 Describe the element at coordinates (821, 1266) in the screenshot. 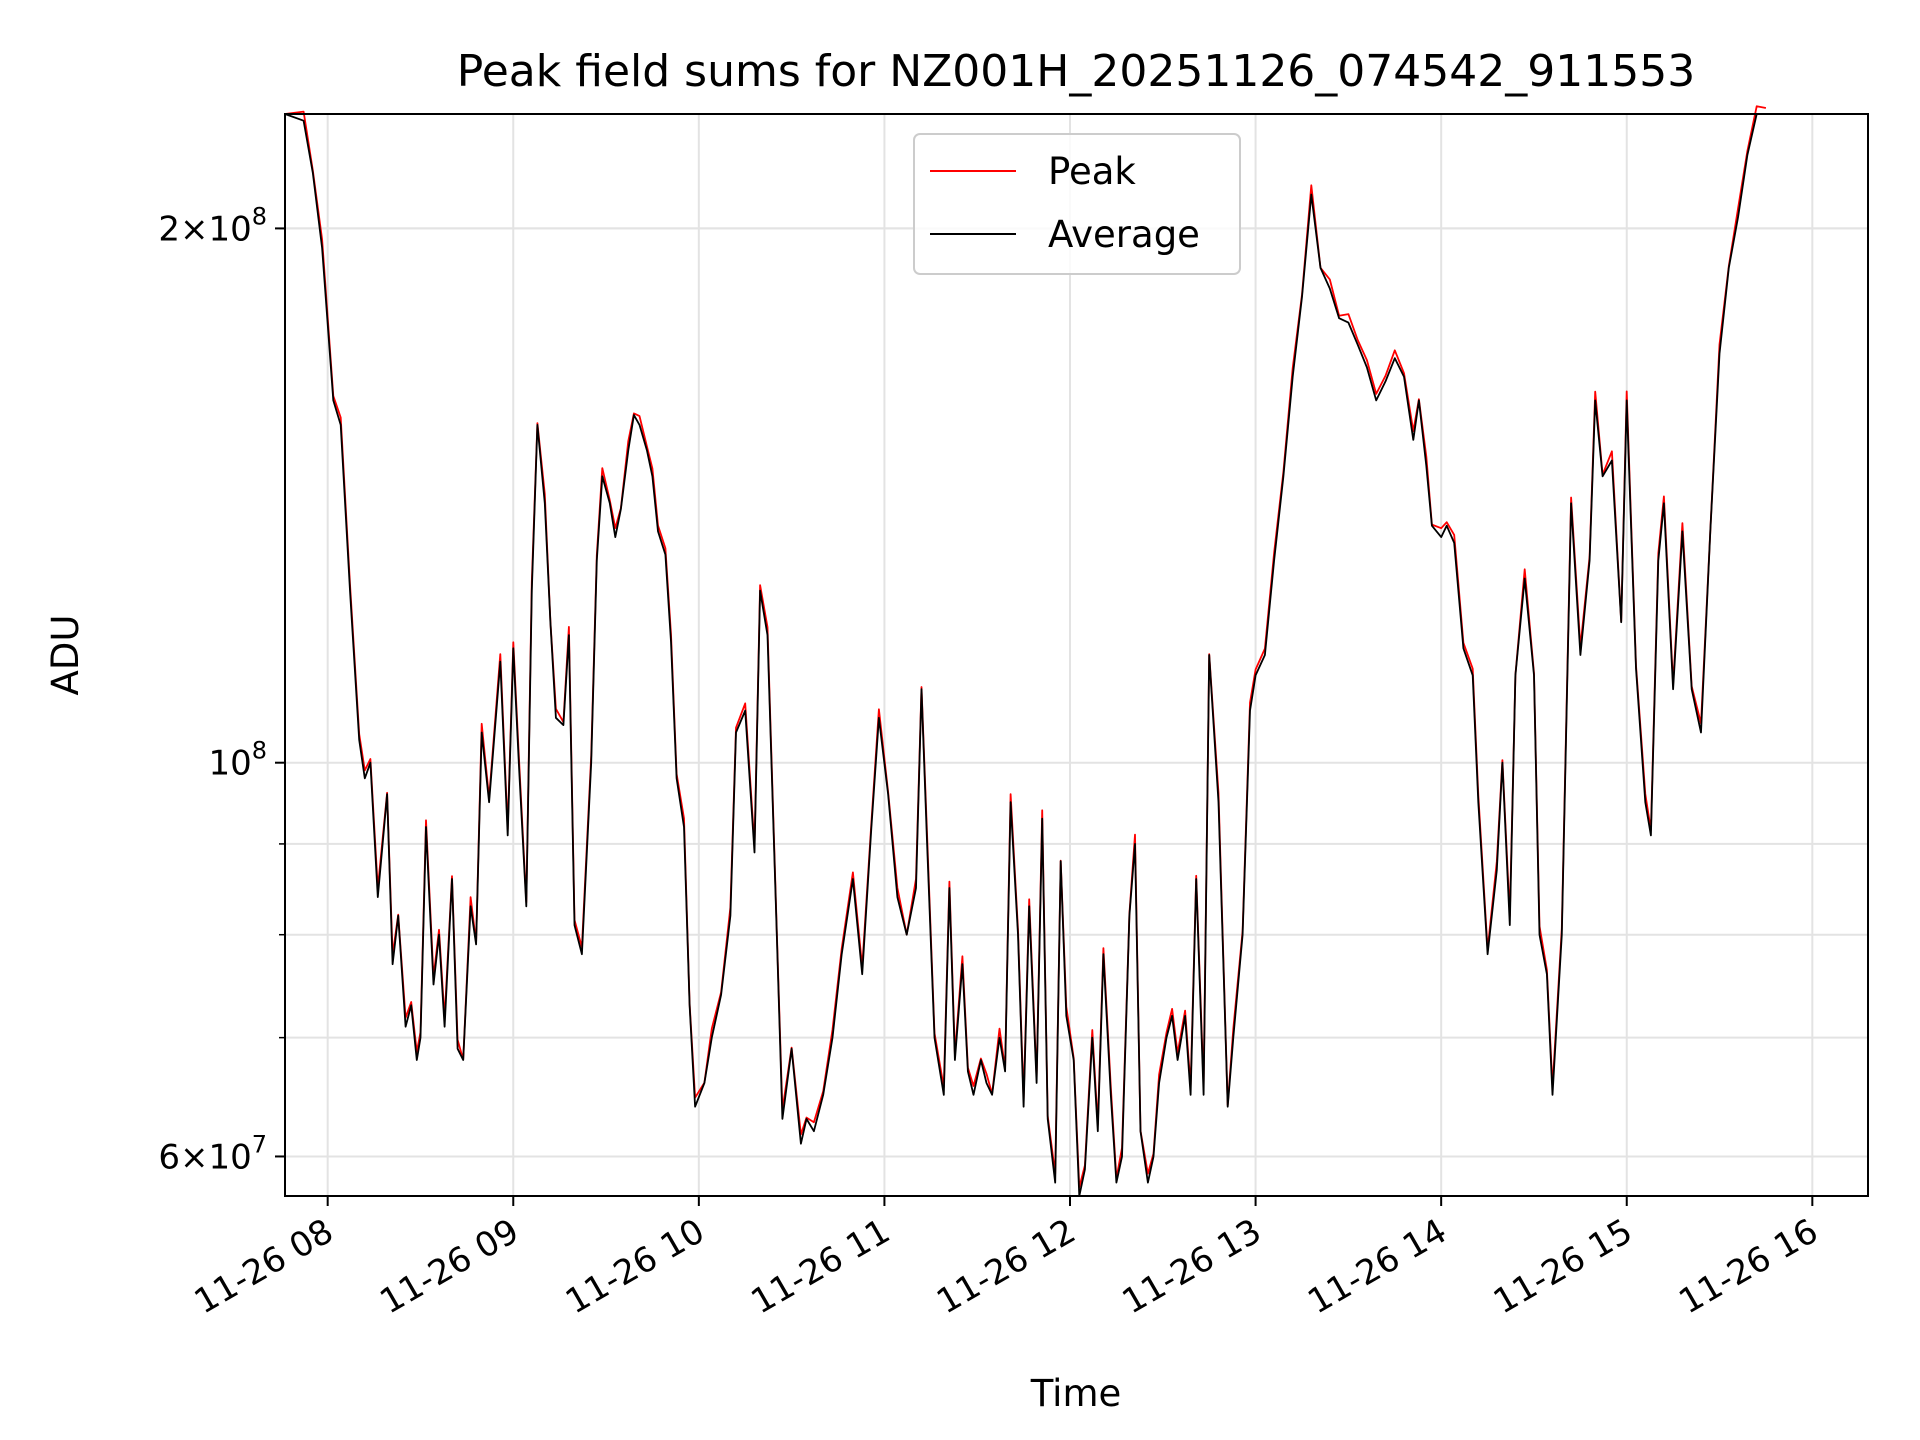

I see `x-tick-label: 11-26 11` at that location.